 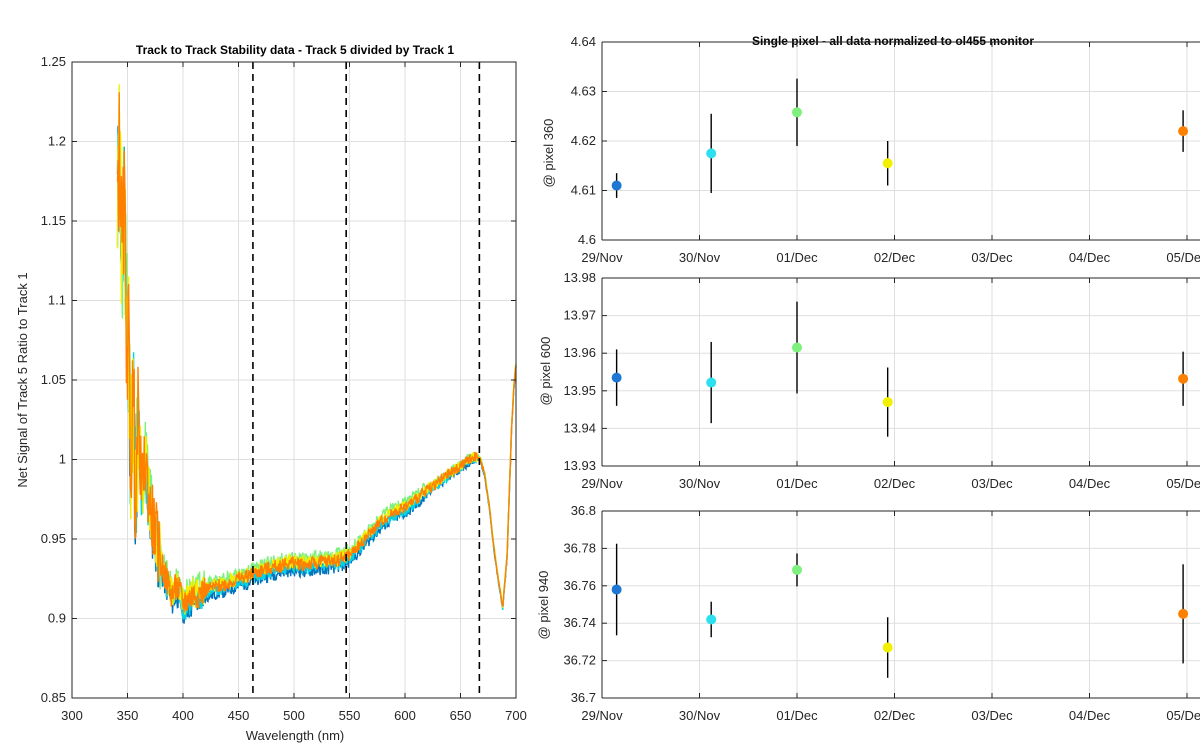 I want to click on y-axis-label: @ pixel 360, so click(x=548, y=153).